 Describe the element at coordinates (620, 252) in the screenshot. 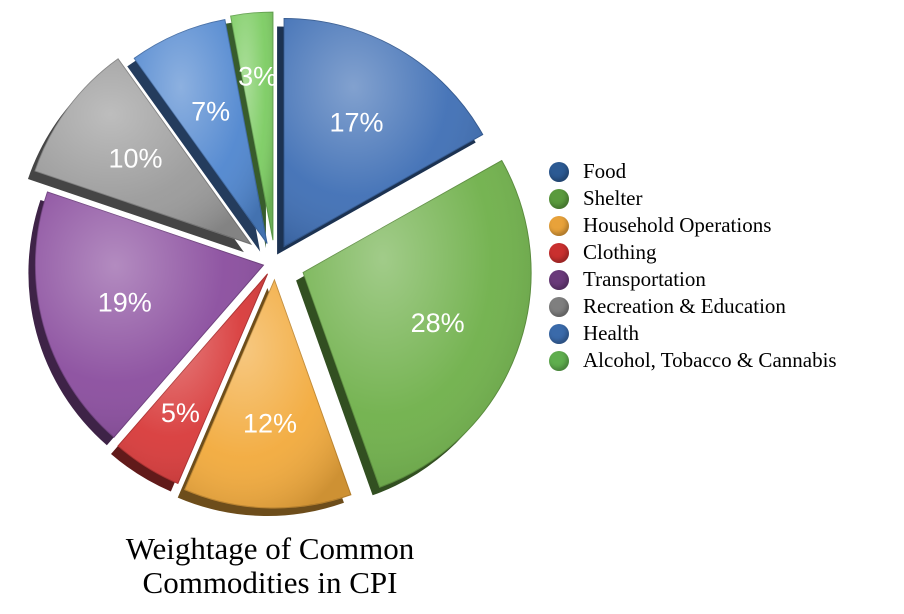

I see `legend-label: Clothing` at that location.